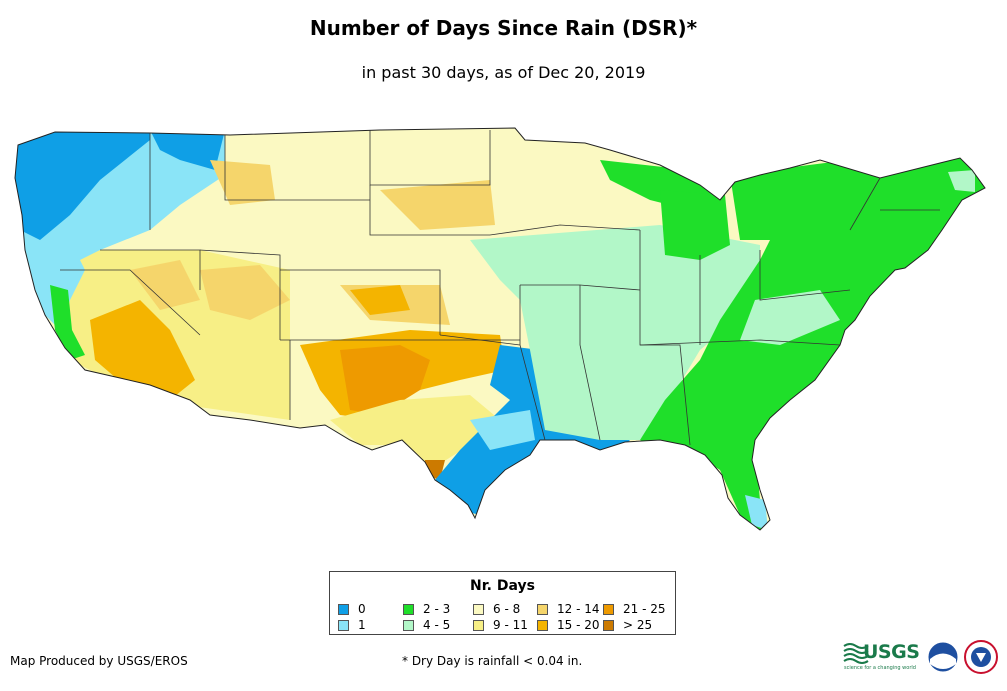  Describe the element at coordinates (437, 609) in the screenshot. I see `legend-label-2-3: 2 - 3` at that location.